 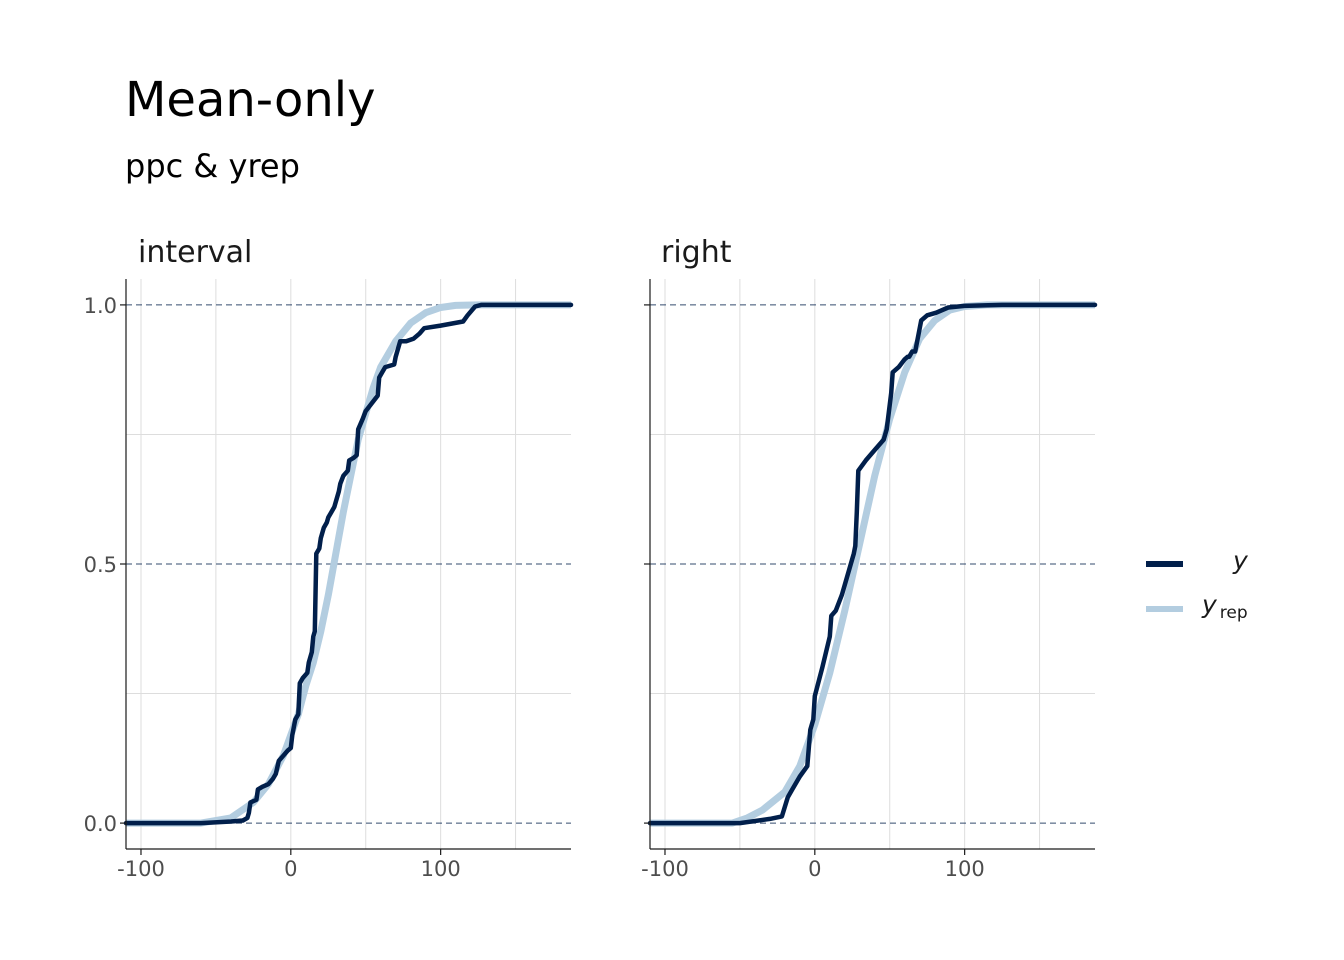 What do you see at coordinates (1197, 584) in the screenshot?
I see `legend: y y rep` at bounding box center [1197, 584].